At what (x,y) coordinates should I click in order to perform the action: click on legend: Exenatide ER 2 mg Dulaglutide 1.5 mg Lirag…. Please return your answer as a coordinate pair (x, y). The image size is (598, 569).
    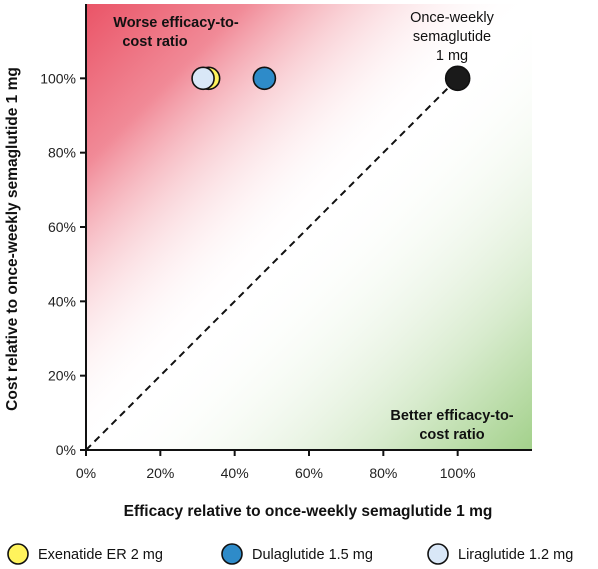
    Looking at the image, I should click on (290, 554).